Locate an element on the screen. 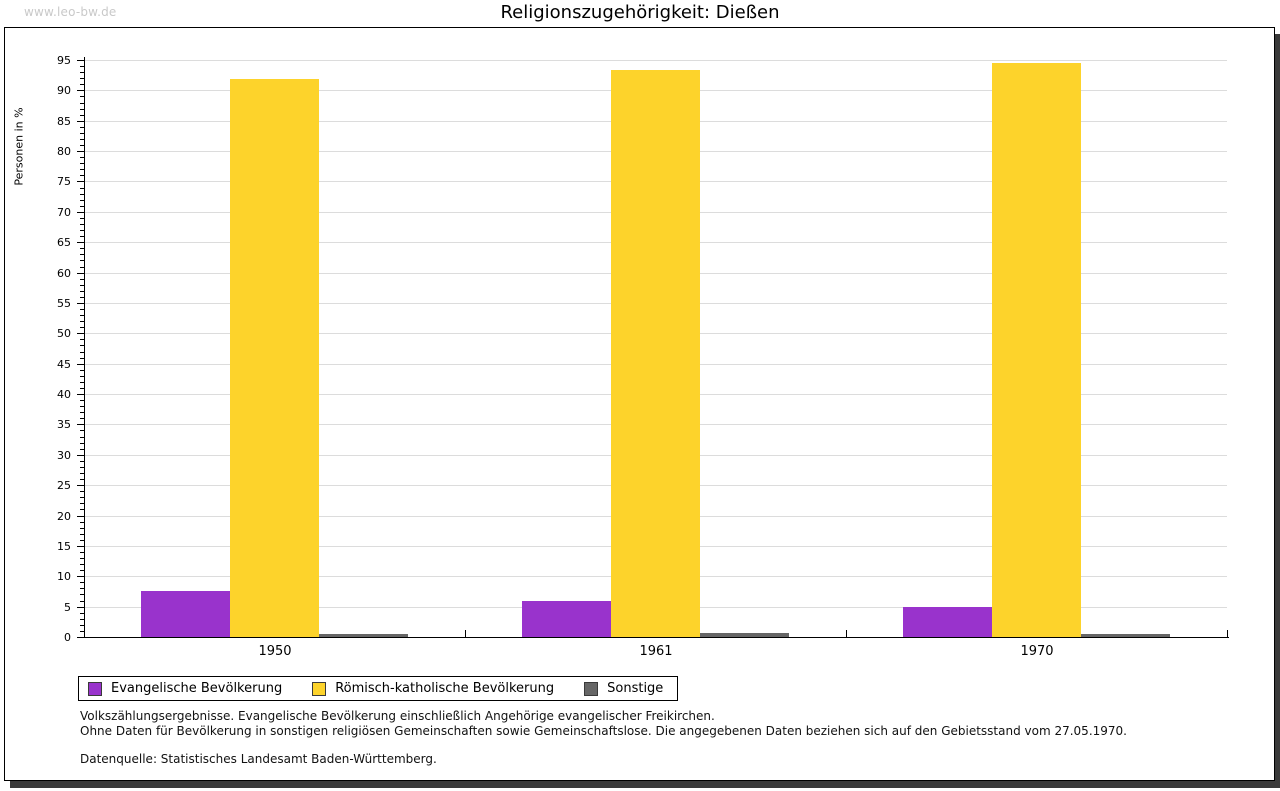 The height and width of the screenshot is (791, 1280). y-tick-label: 10 is located at coordinates (64, 576).